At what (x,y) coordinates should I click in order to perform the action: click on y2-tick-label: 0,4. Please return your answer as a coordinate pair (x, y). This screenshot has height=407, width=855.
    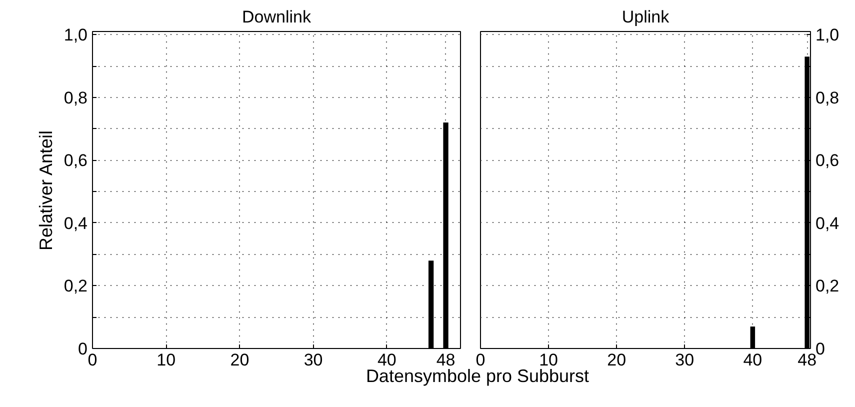
    Looking at the image, I should click on (828, 223).